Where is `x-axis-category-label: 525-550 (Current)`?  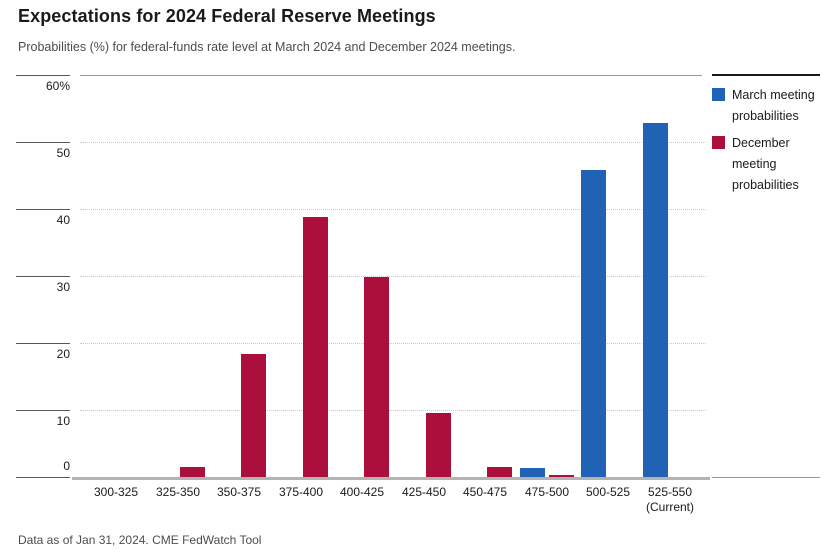
x-axis-category-label: 525-550 (Current) is located at coordinates (670, 500).